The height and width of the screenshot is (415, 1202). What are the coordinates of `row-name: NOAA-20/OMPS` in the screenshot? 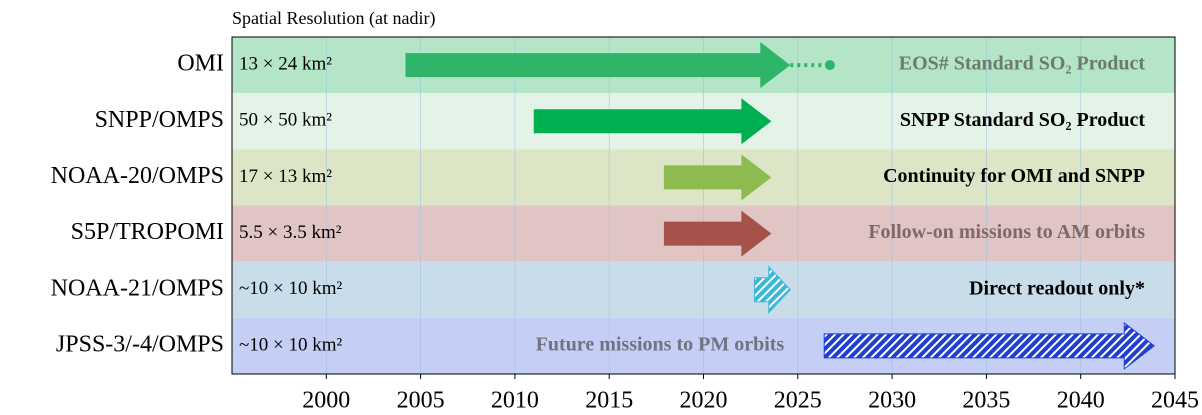 It's located at (137, 176).